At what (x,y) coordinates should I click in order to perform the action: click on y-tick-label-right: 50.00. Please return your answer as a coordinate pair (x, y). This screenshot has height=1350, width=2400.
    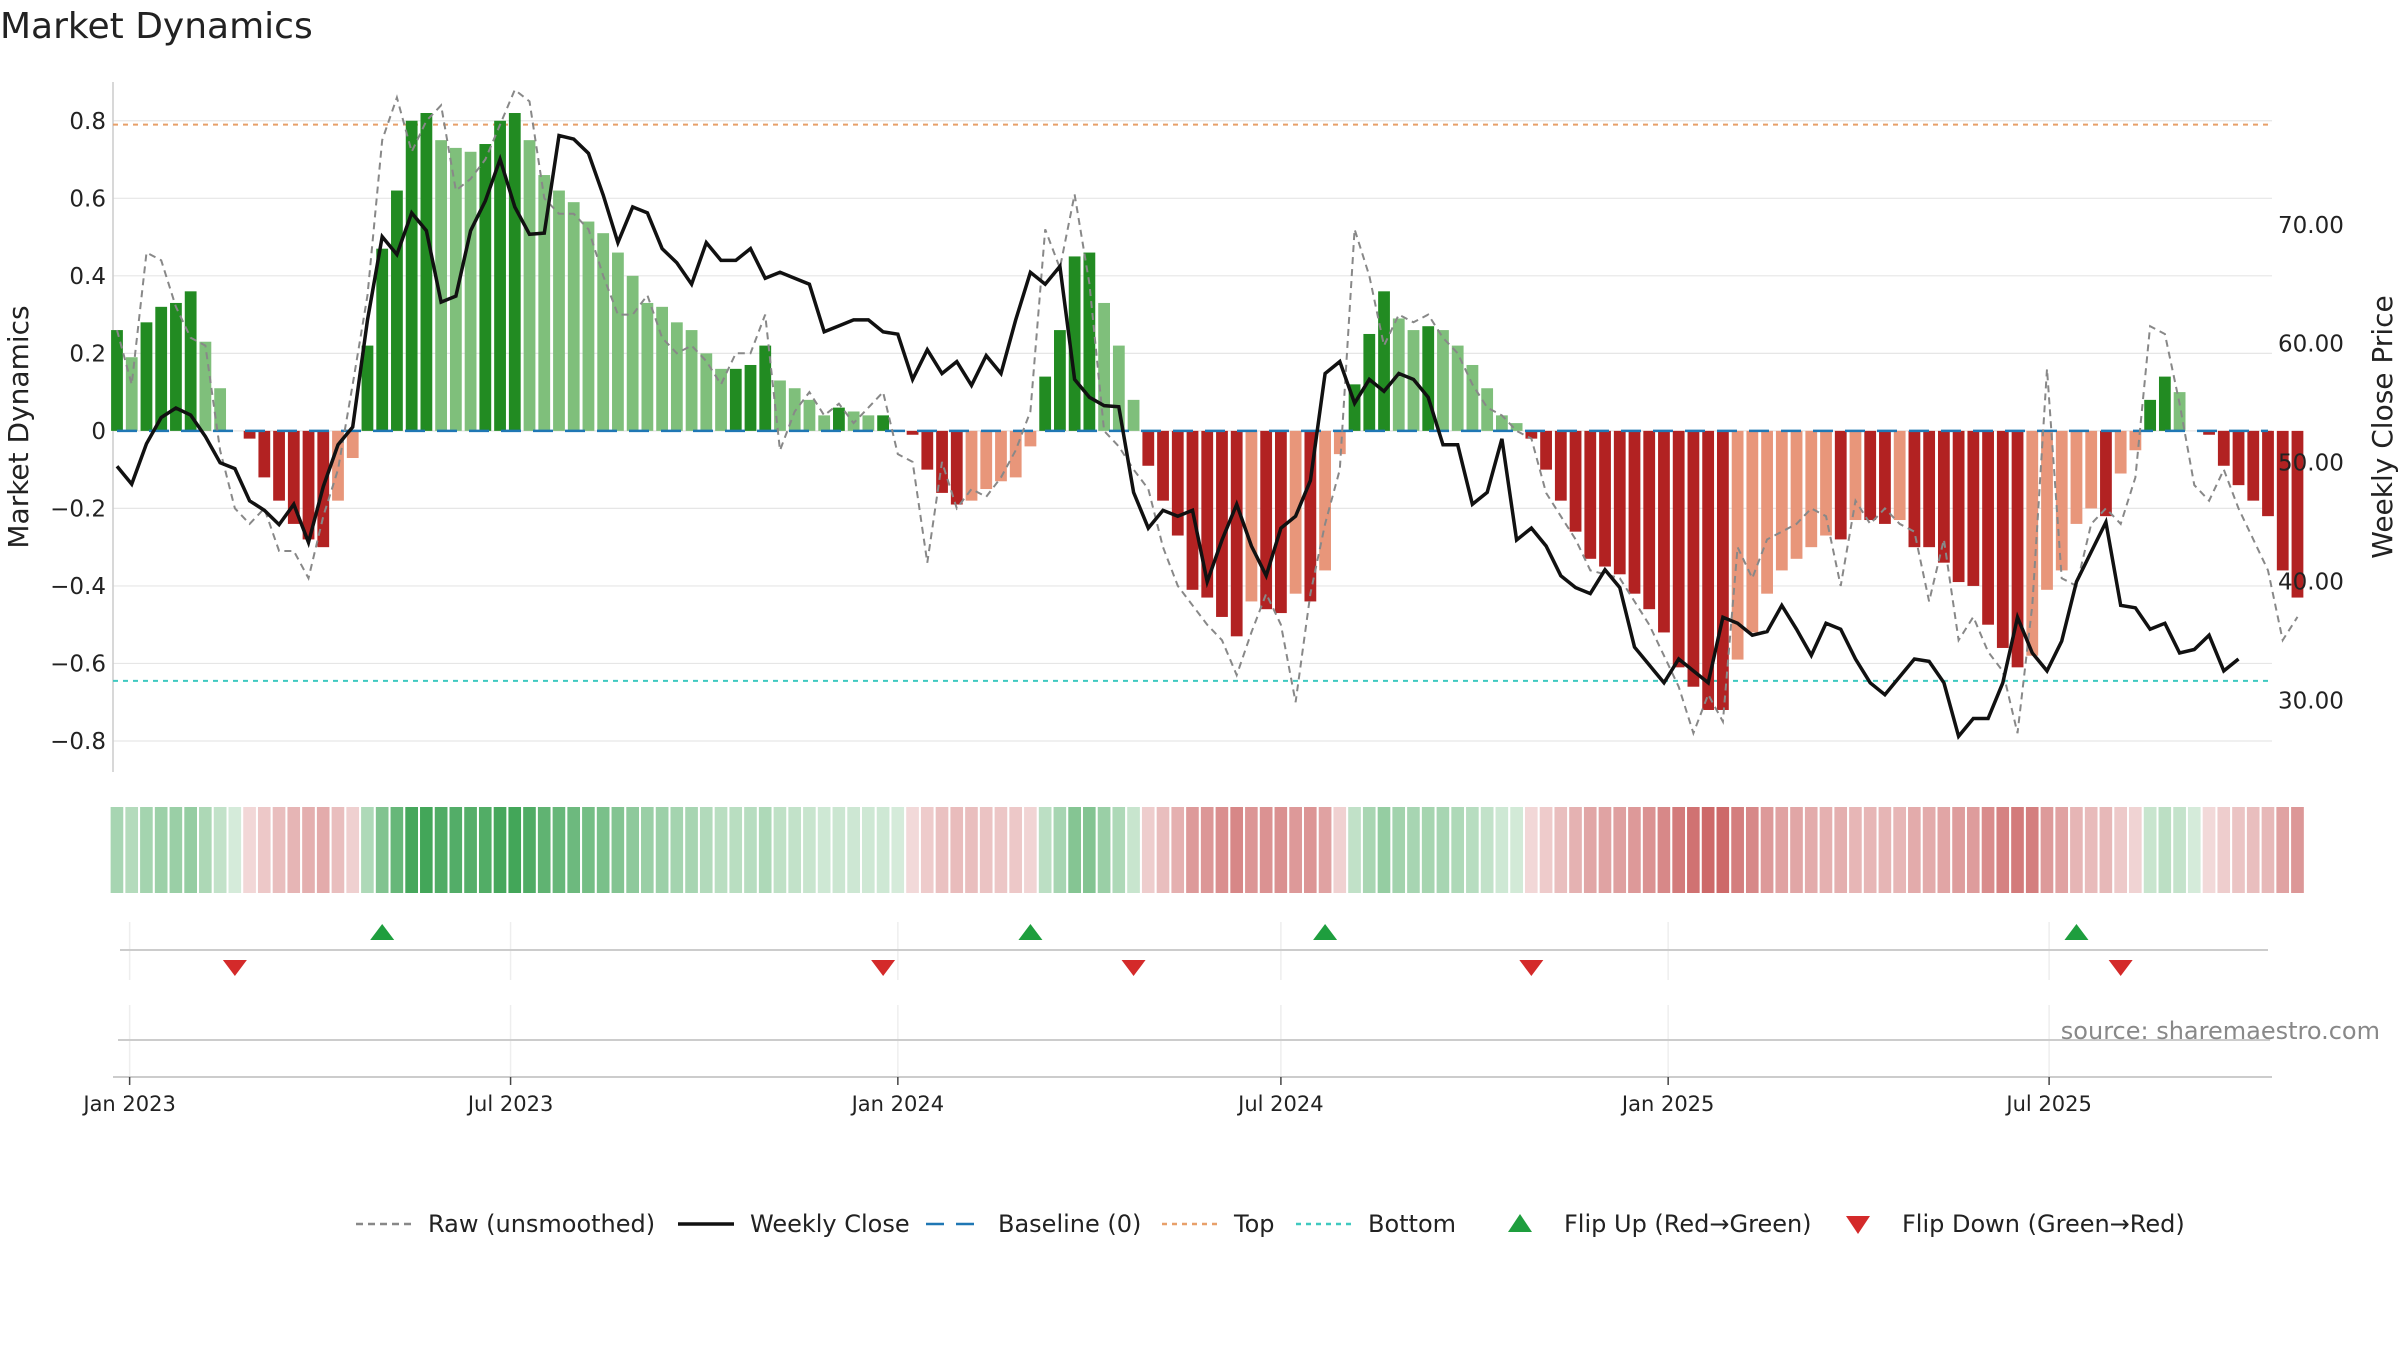
    Looking at the image, I should click on (2311, 464).